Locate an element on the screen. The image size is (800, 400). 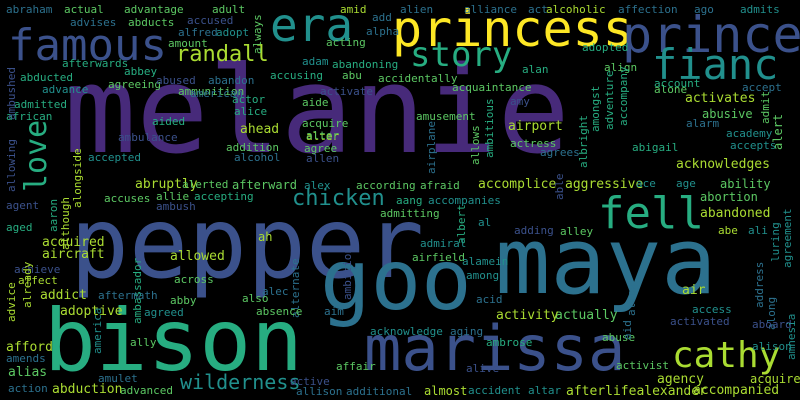
word: era is located at coordinates (312, 26).